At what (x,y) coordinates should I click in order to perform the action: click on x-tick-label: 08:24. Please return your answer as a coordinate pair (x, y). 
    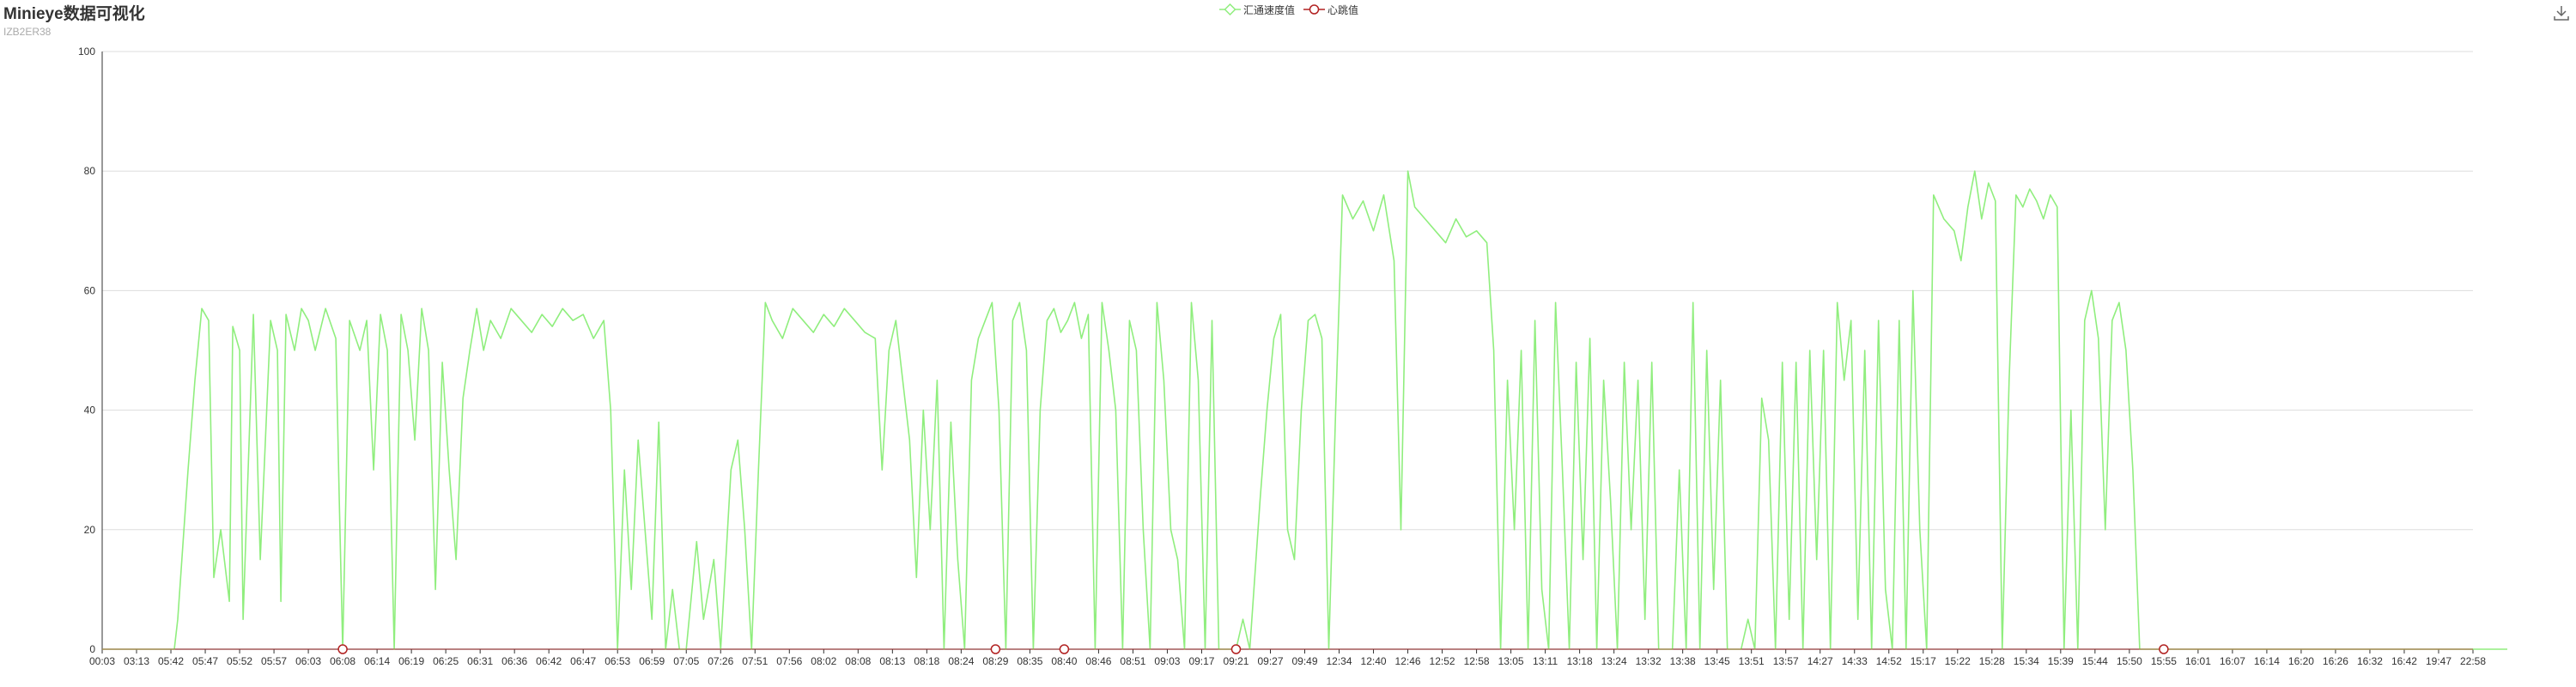
    Looking at the image, I should click on (961, 661).